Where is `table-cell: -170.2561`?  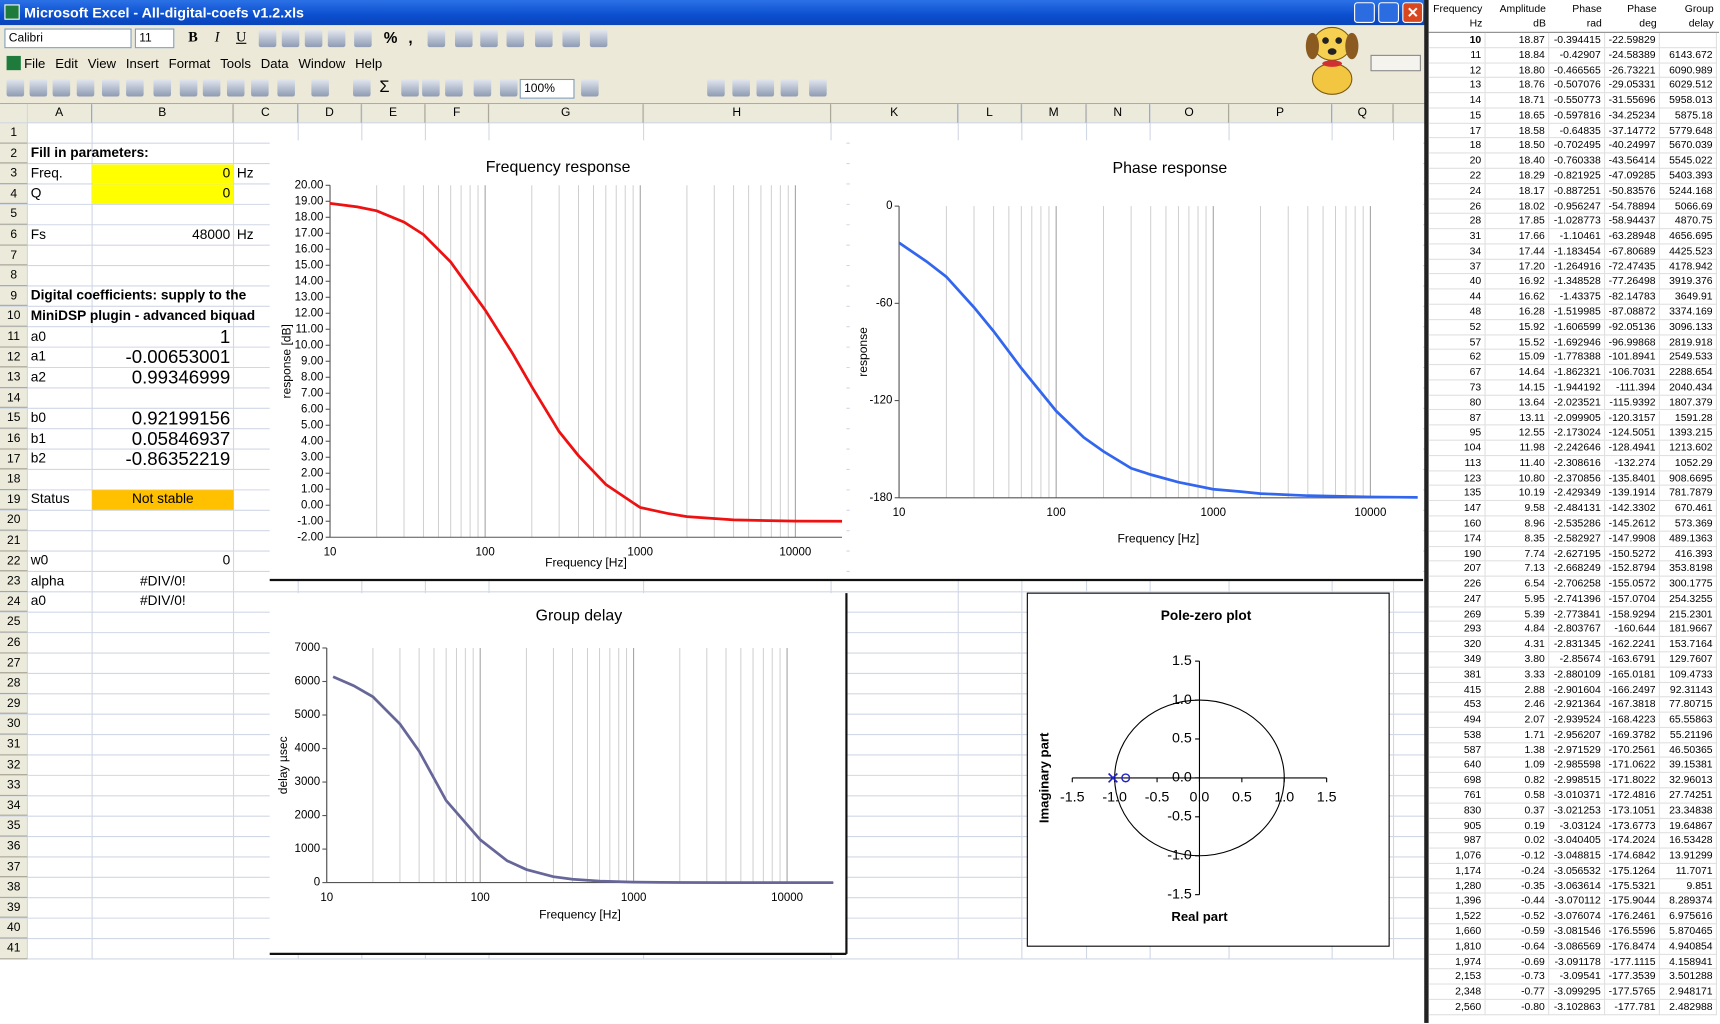
table-cell: -170.2561 is located at coordinates (1632, 750).